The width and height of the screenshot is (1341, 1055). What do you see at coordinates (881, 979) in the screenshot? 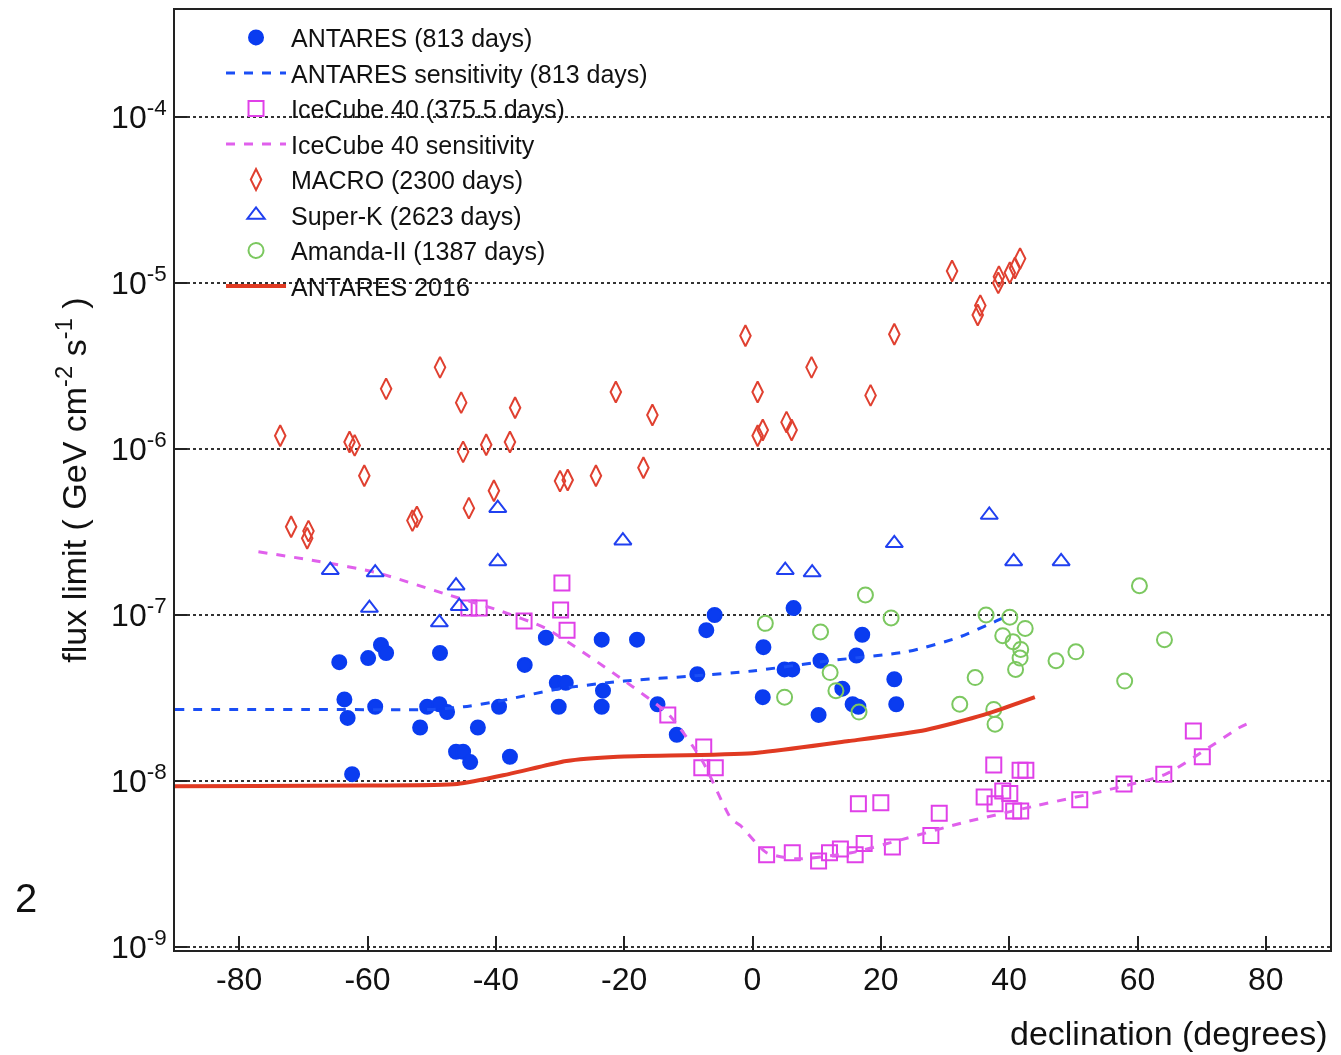
I see `x-tick-label: 20` at bounding box center [881, 979].